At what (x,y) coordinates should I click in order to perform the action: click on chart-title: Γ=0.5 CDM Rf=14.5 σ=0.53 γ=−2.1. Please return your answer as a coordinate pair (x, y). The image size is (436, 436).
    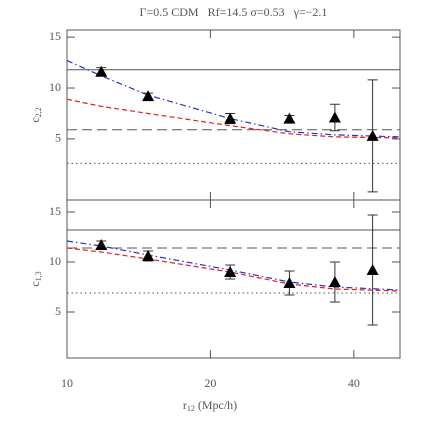
    Looking at the image, I should click on (234, 12).